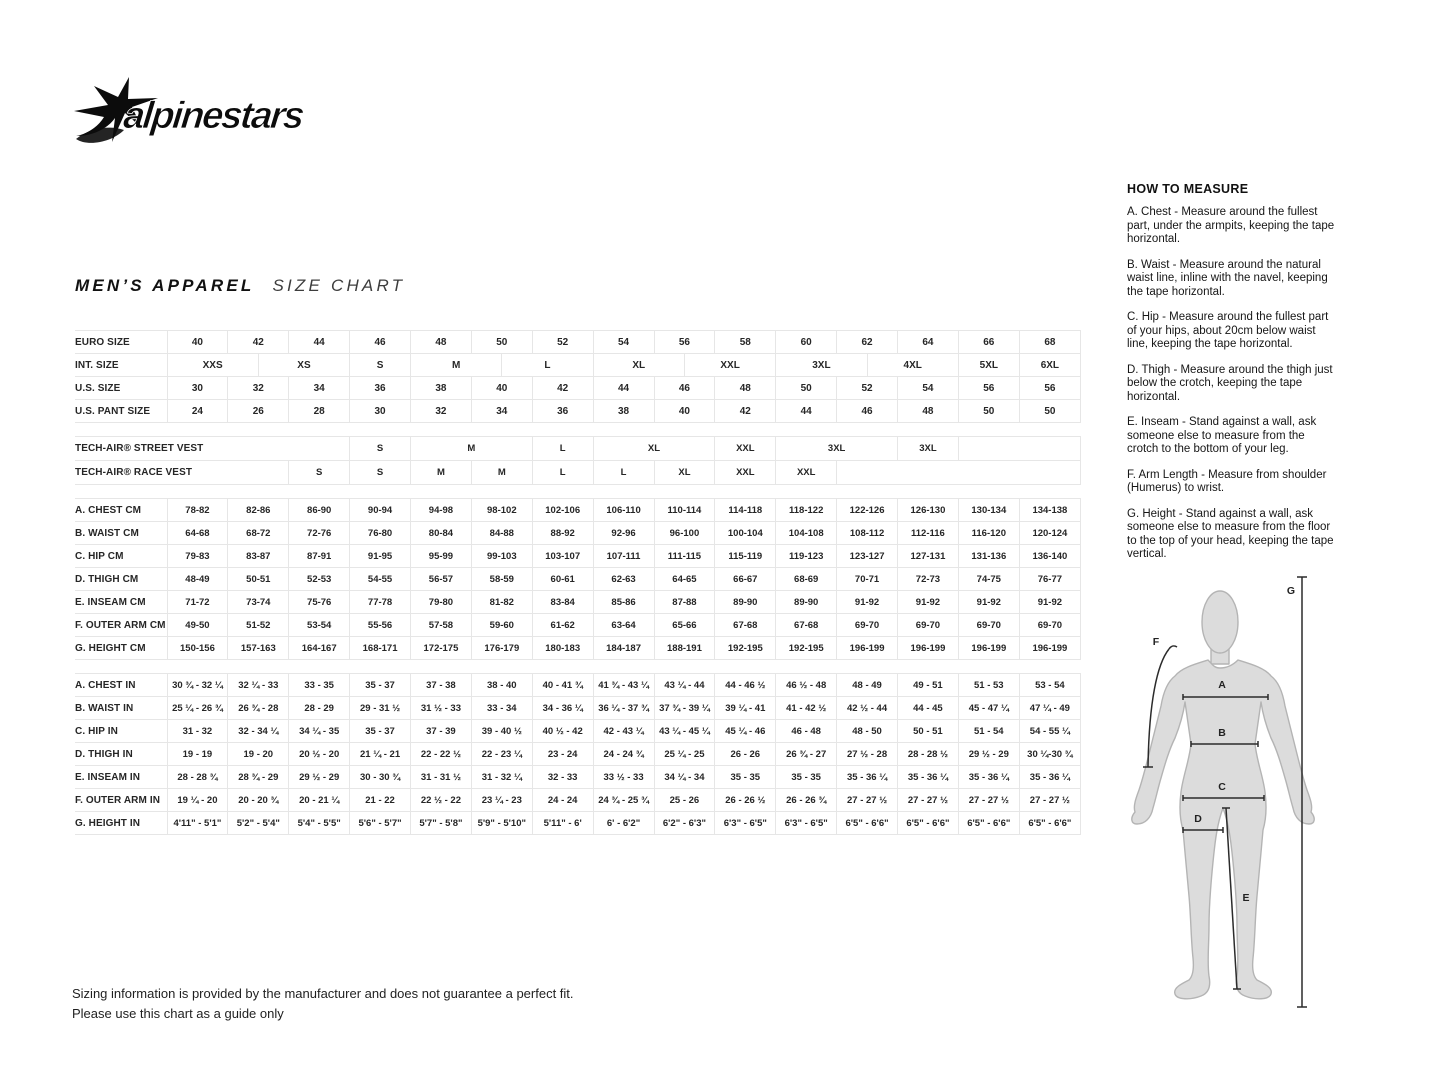  What do you see at coordinates (806, 708) in the screenshot?
I see `size-cell: 41 - 42 ½` at bounding box center [806, 708].